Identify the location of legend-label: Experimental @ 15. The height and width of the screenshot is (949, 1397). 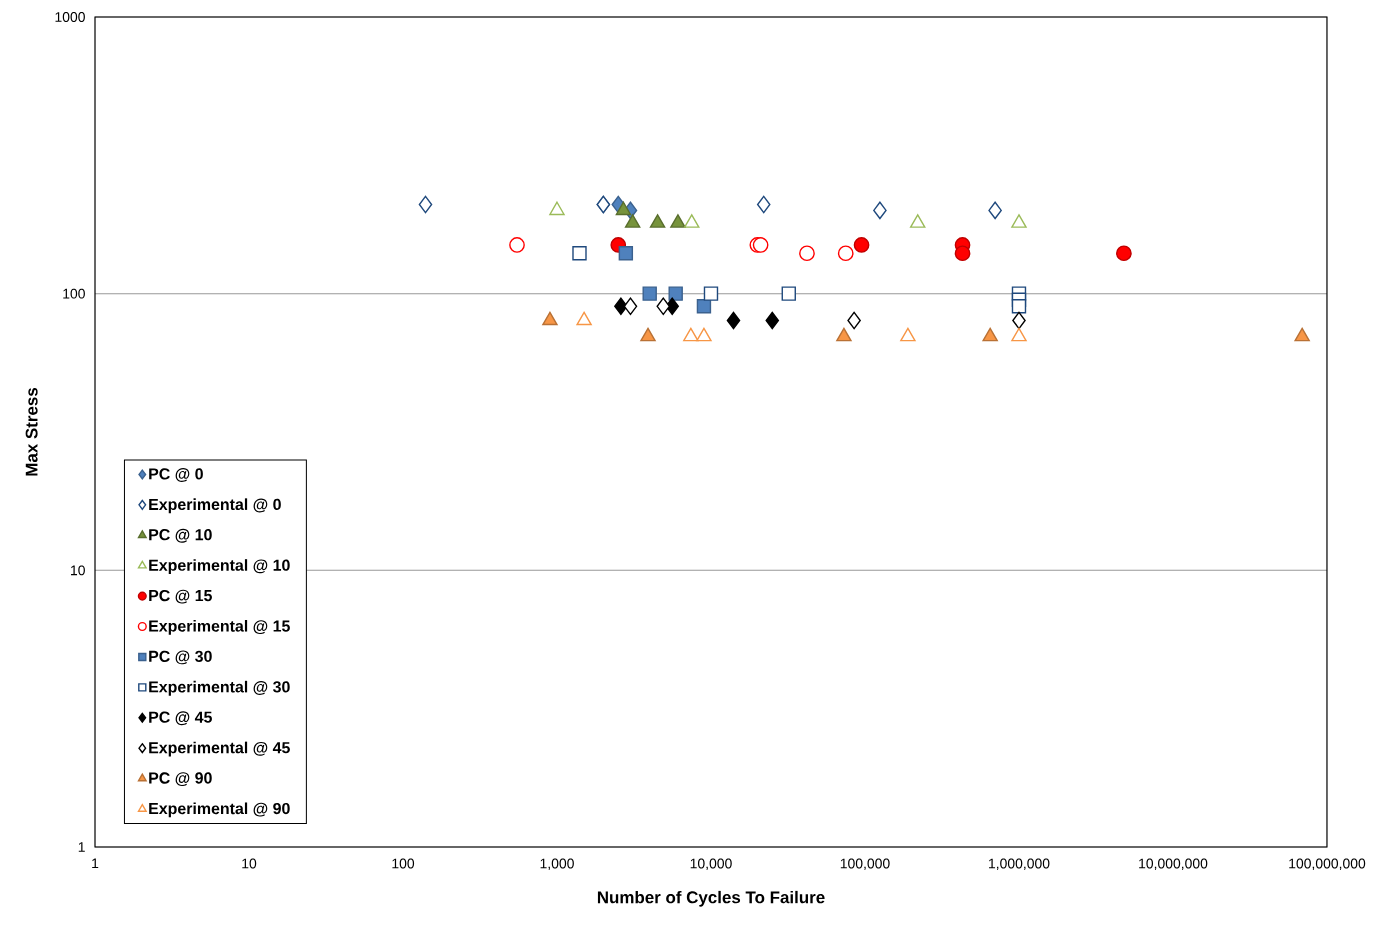
(219, 627).